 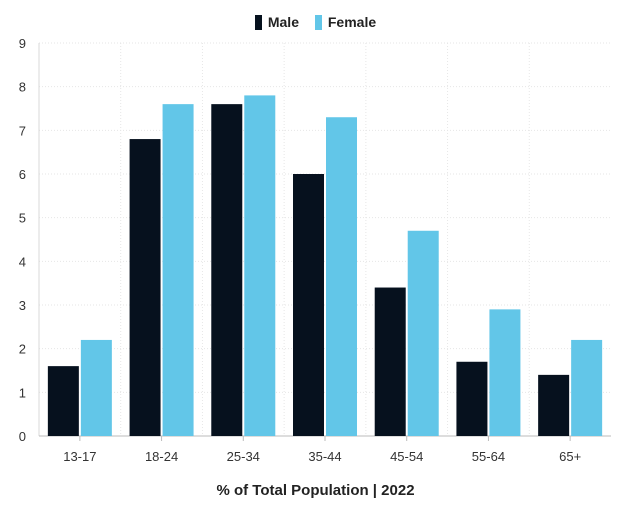 I want to click on legend-label-female: Female, so click(x=352, y=22).